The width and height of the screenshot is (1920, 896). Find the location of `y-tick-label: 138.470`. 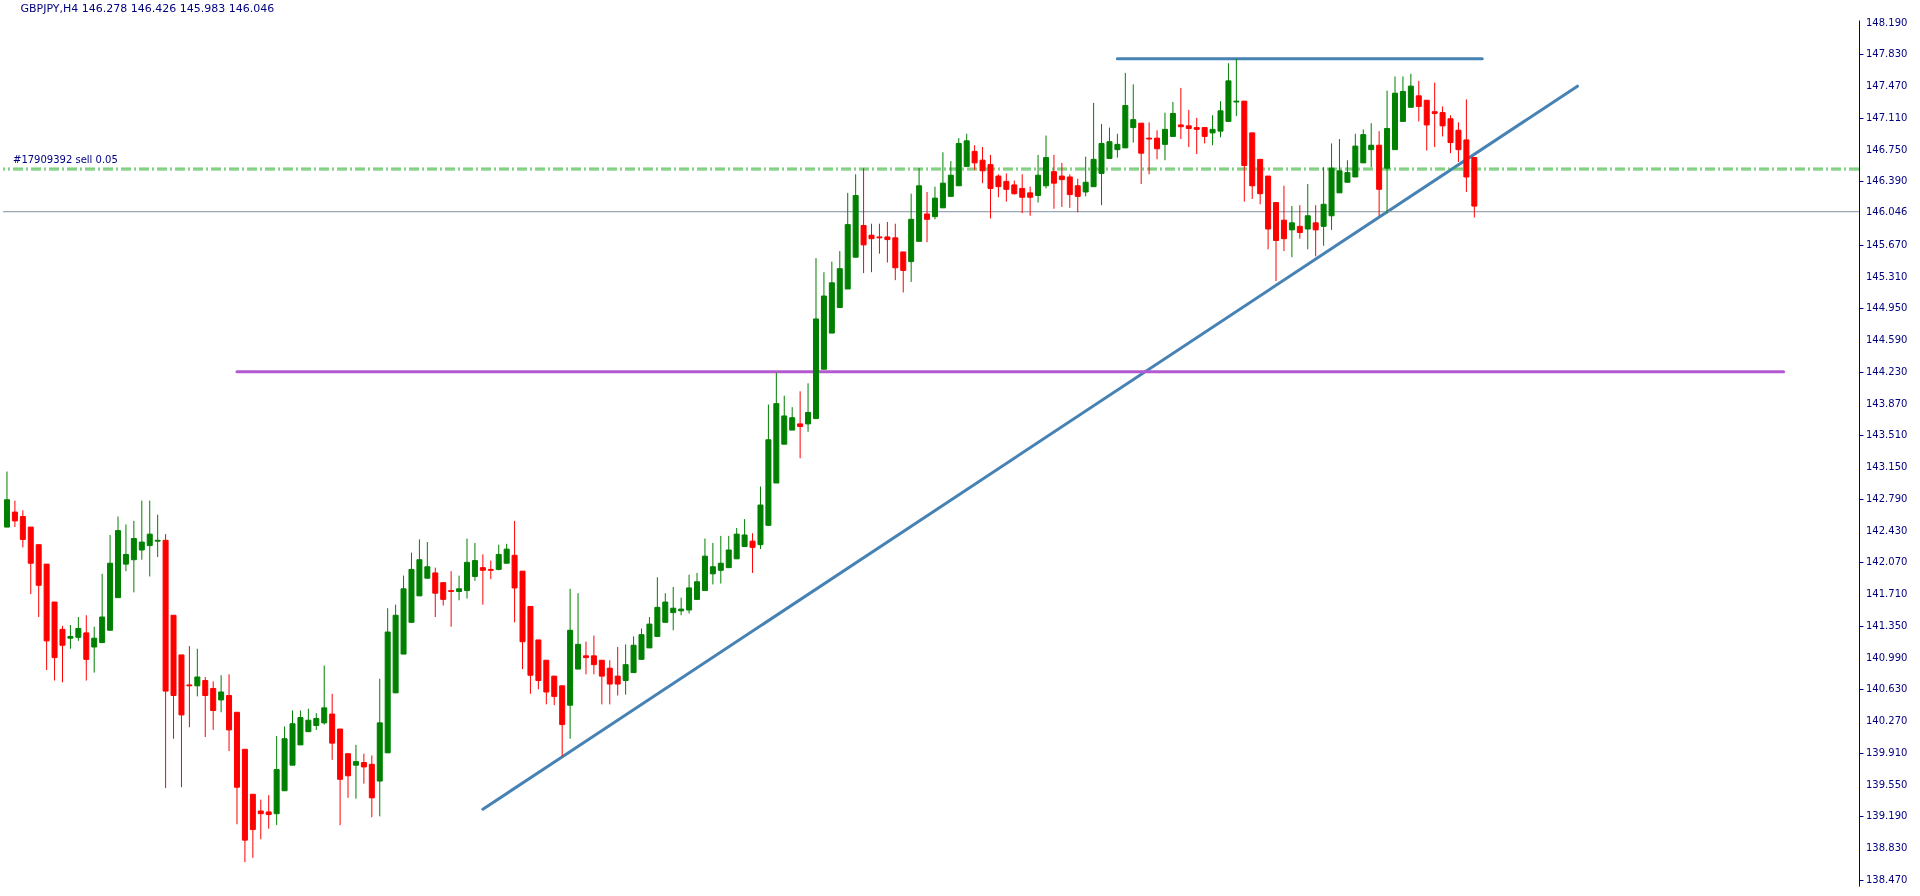

y-tick-label: 138.470 is located at coordinates (1887, 879).